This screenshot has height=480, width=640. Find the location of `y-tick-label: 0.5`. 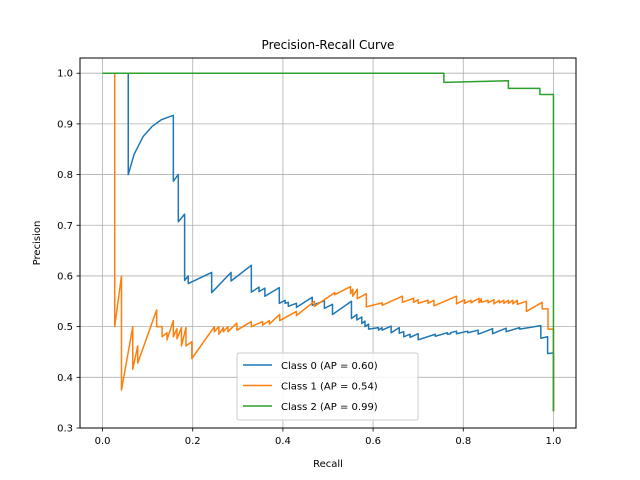

y-tick-label: 0.5 is located at coordinates (65, 327).